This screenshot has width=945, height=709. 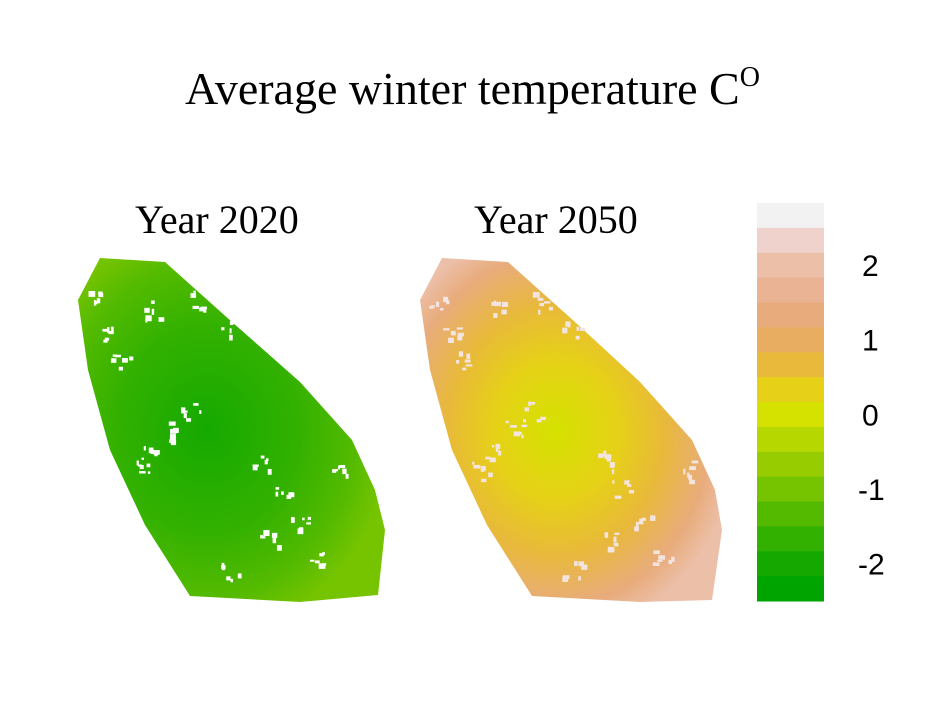 What do you see at coordinates (870, 415) in the screenshot?
I see `colorbar-tick-label: 0` at bounding box center [870, 415].